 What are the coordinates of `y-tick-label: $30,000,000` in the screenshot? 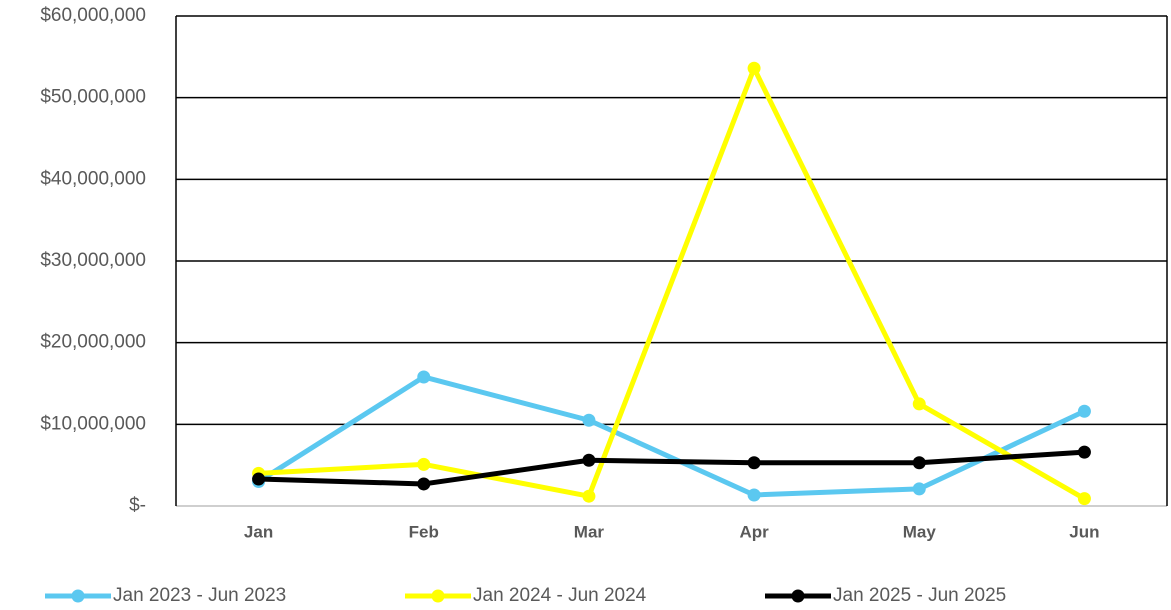 It's located at (93, 260).